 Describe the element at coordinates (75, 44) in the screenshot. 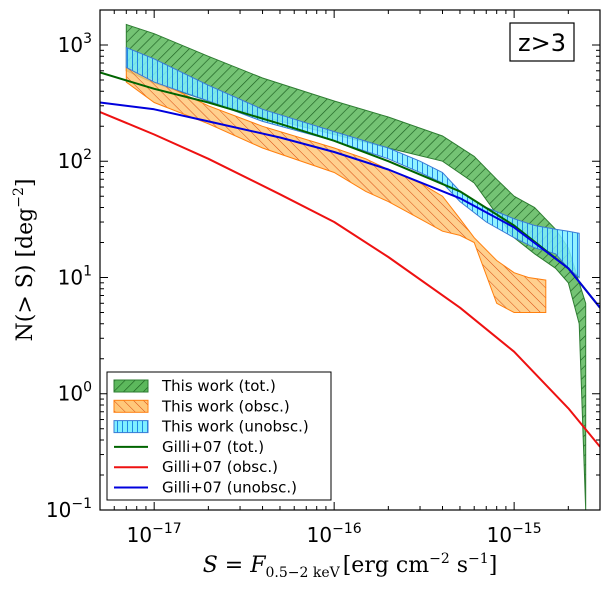

I see `y-tick-label: 10³` at that location.